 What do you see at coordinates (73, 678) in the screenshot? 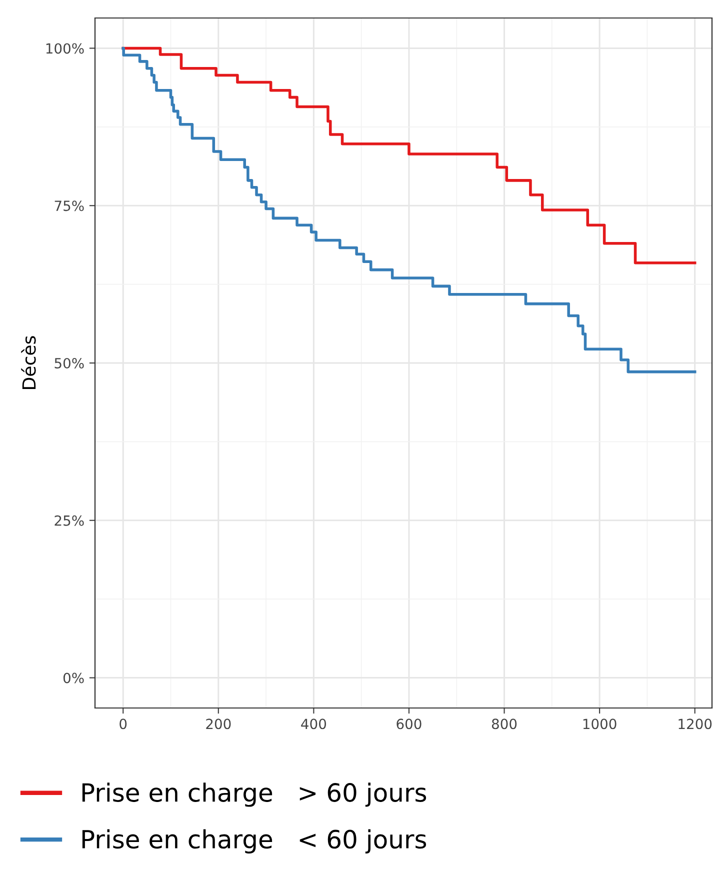
I see `y-tick-label: 0%` at bounding box center [73, 678].